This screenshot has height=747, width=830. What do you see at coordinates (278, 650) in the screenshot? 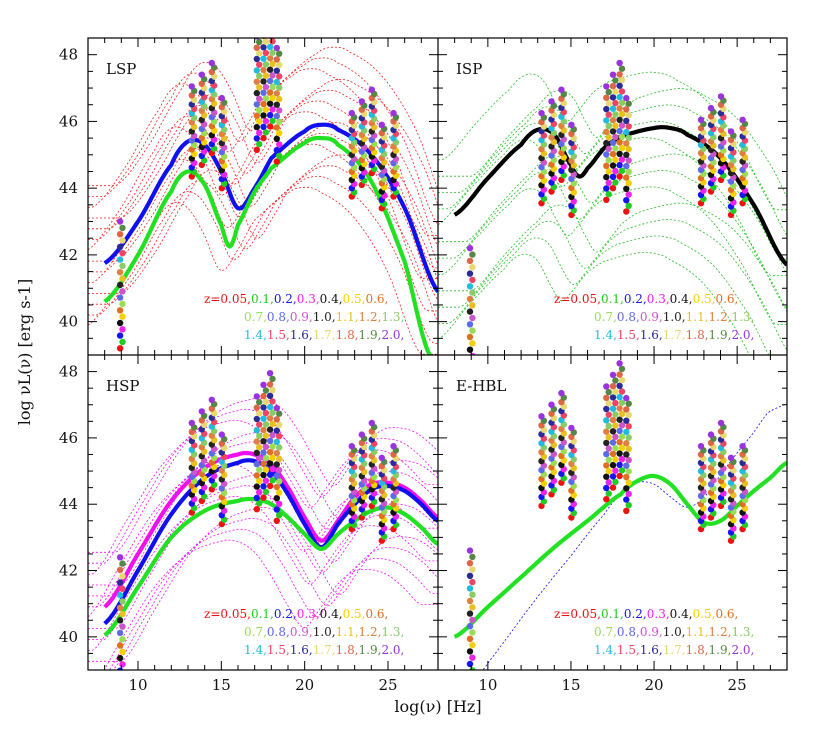
I see `redshift-legend-entry: 1.5,` at bounding box center [278, 650].